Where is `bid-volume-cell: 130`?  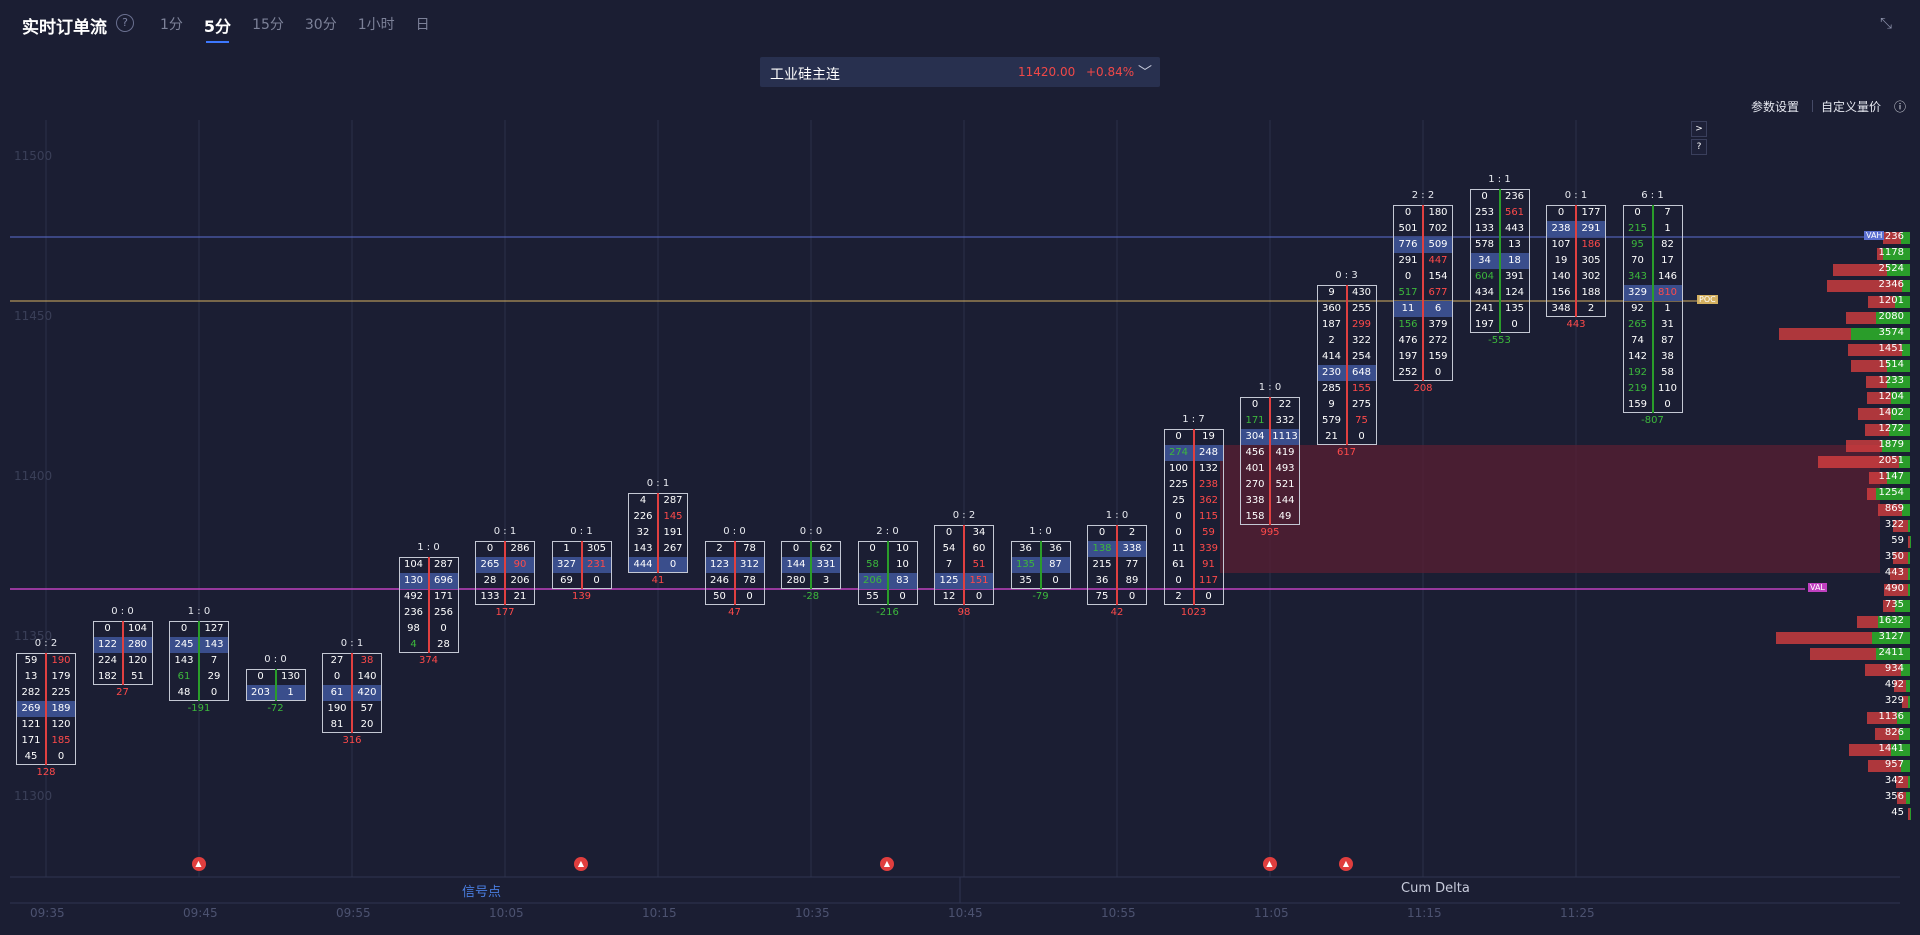
bid-volume-cell: 130 is located at coordinates (413, 580).